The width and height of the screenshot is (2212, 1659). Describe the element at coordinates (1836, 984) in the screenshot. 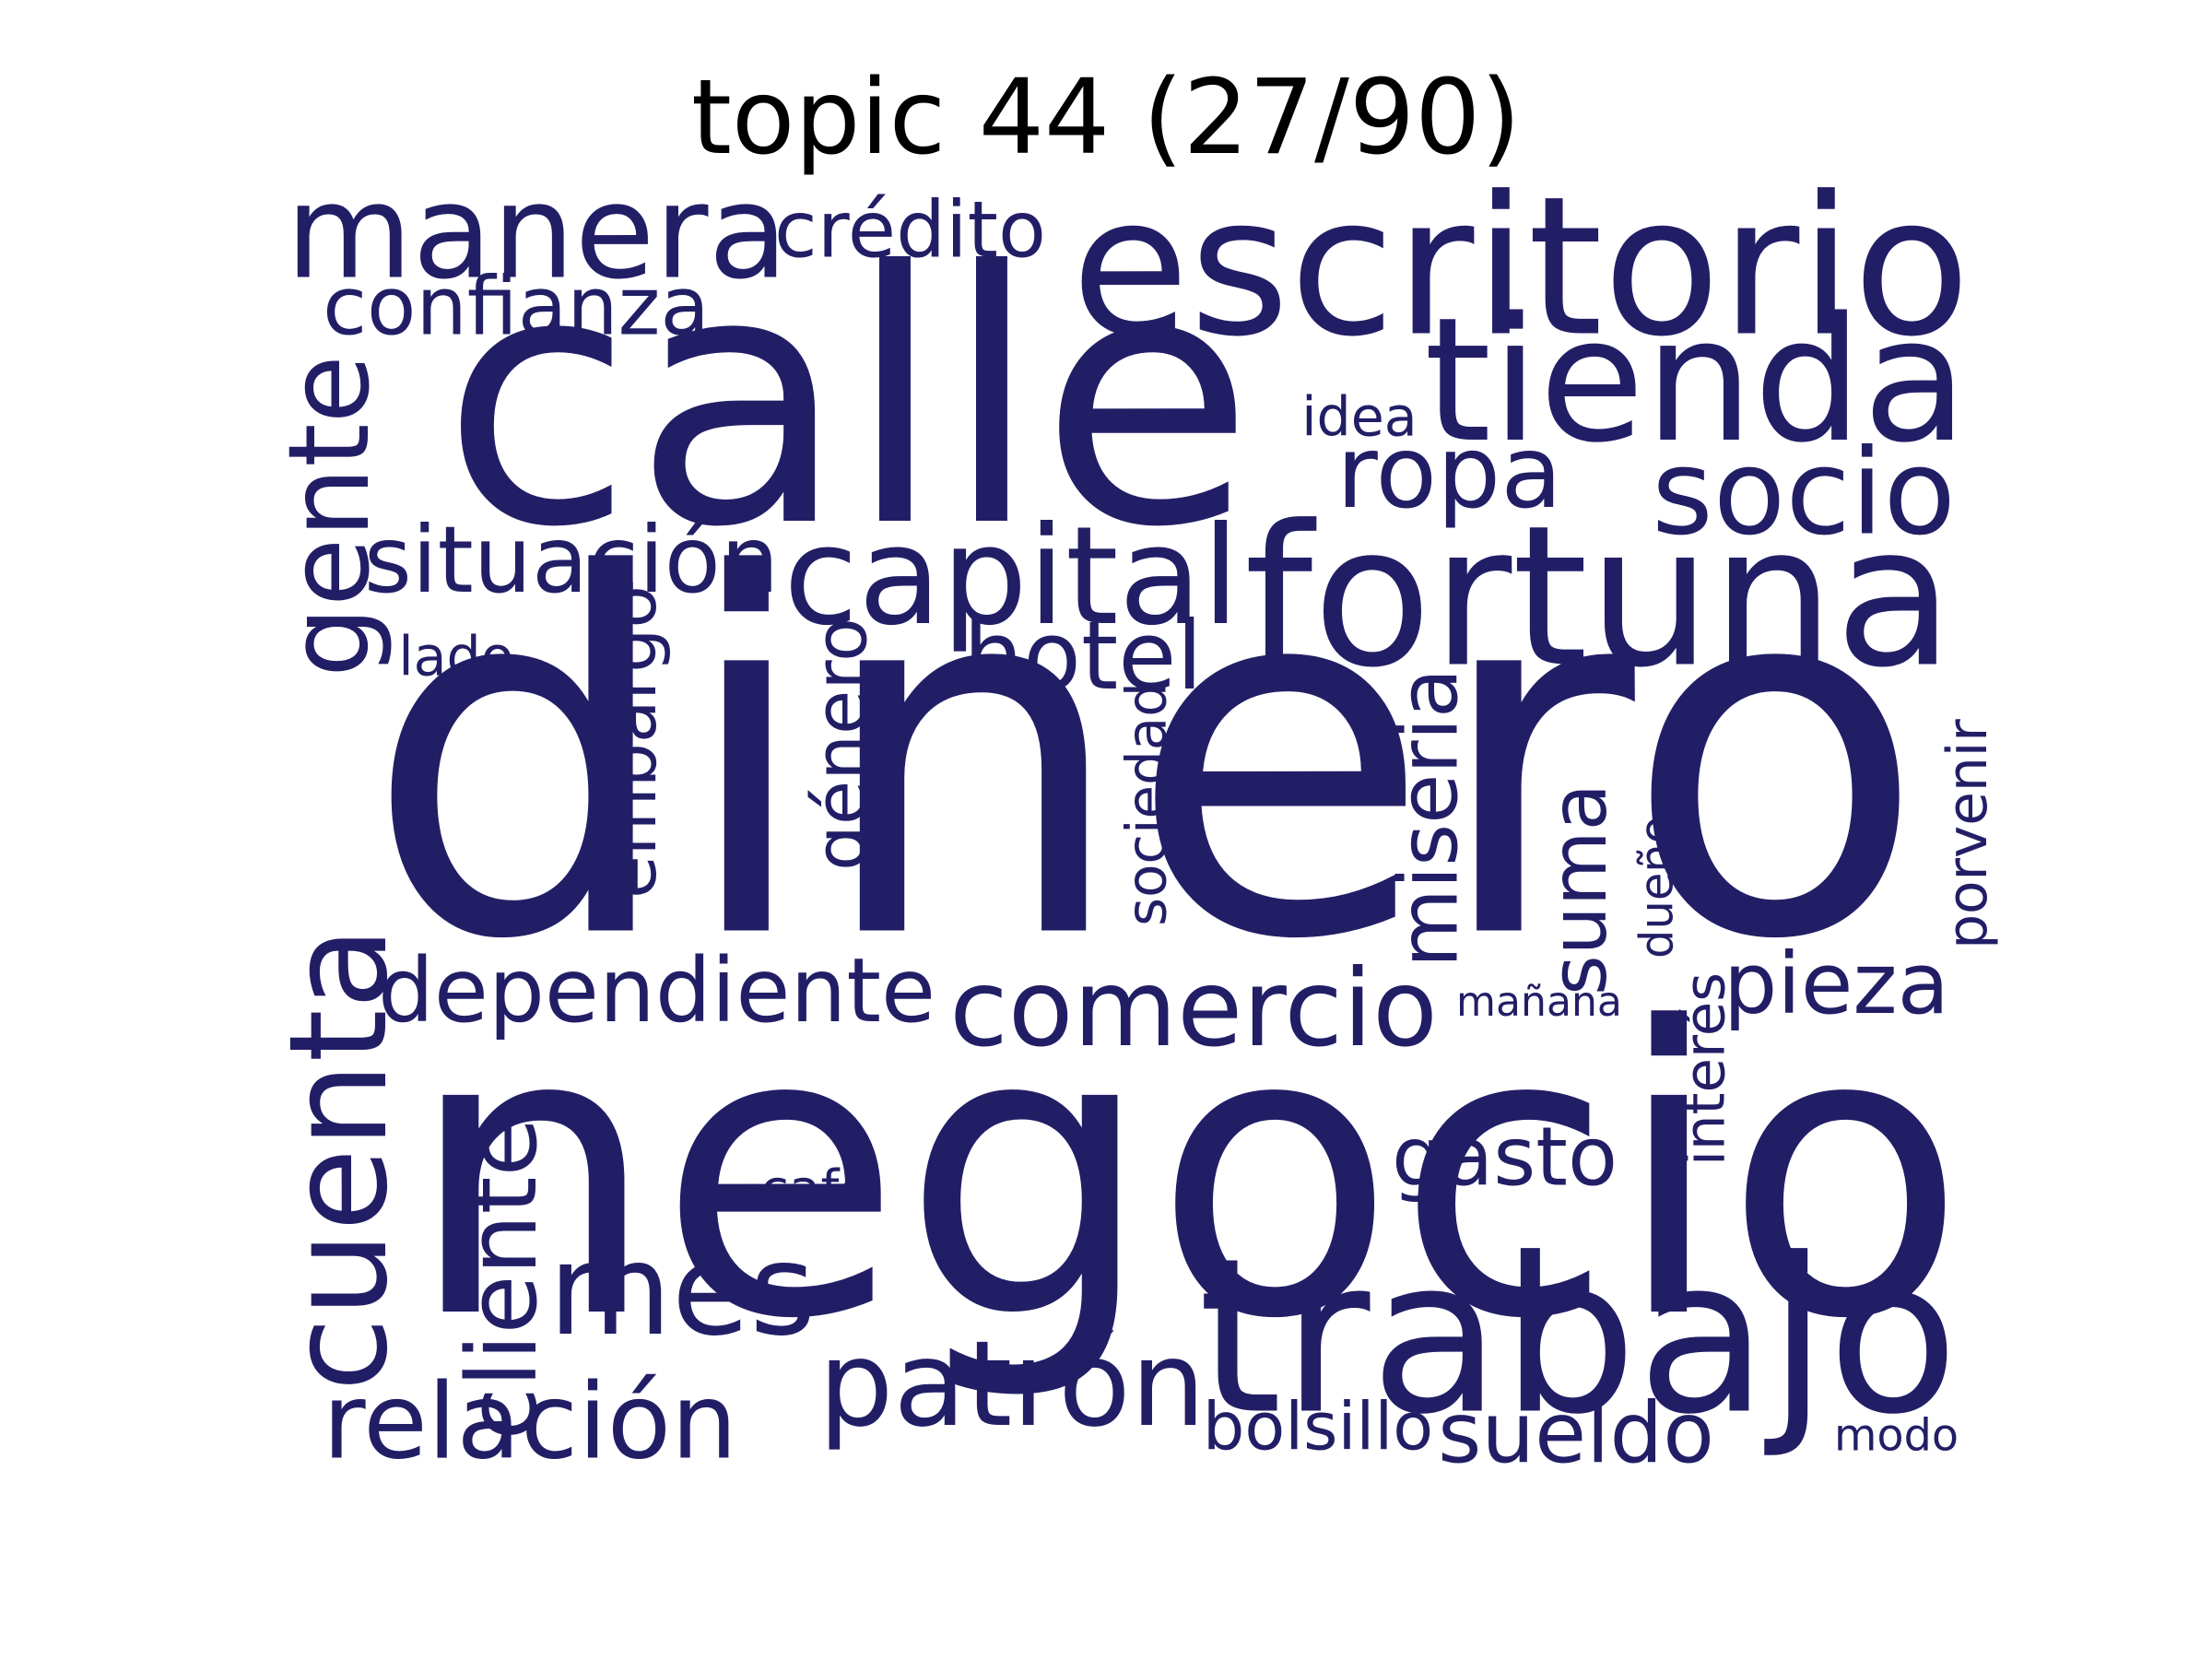

I see `word-pieza: pieza` at that location.